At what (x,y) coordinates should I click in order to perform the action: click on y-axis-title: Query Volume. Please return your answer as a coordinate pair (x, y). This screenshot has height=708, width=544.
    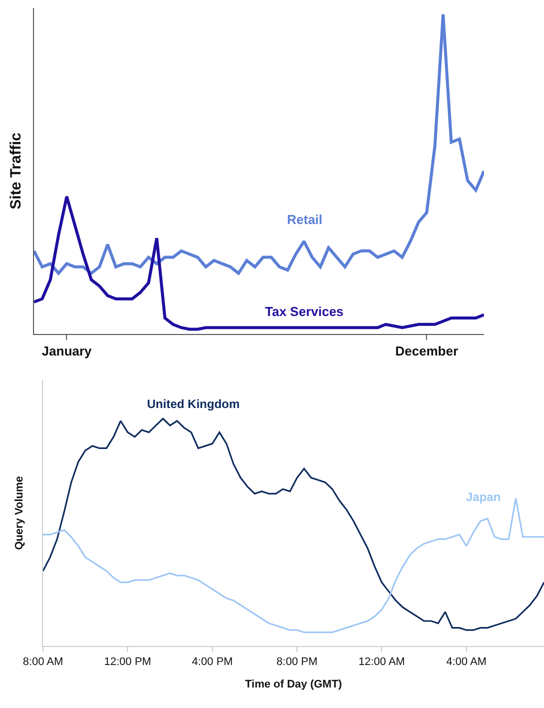
    Looking at the image, I should click on (20, 513).